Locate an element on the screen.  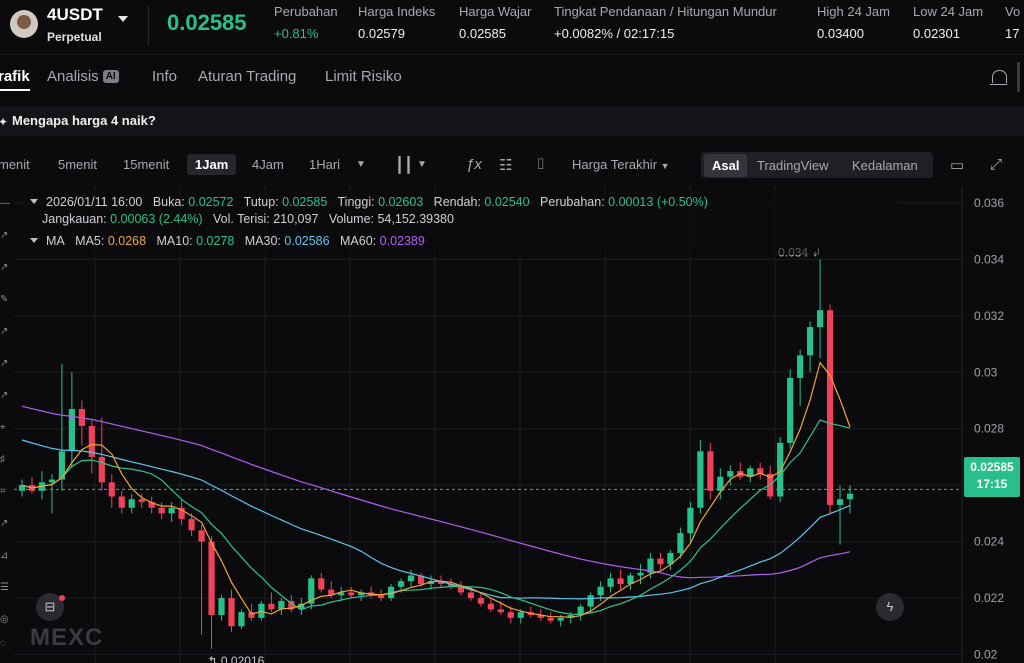
filled-value: 210,097 is located at coordinates (296, 219).